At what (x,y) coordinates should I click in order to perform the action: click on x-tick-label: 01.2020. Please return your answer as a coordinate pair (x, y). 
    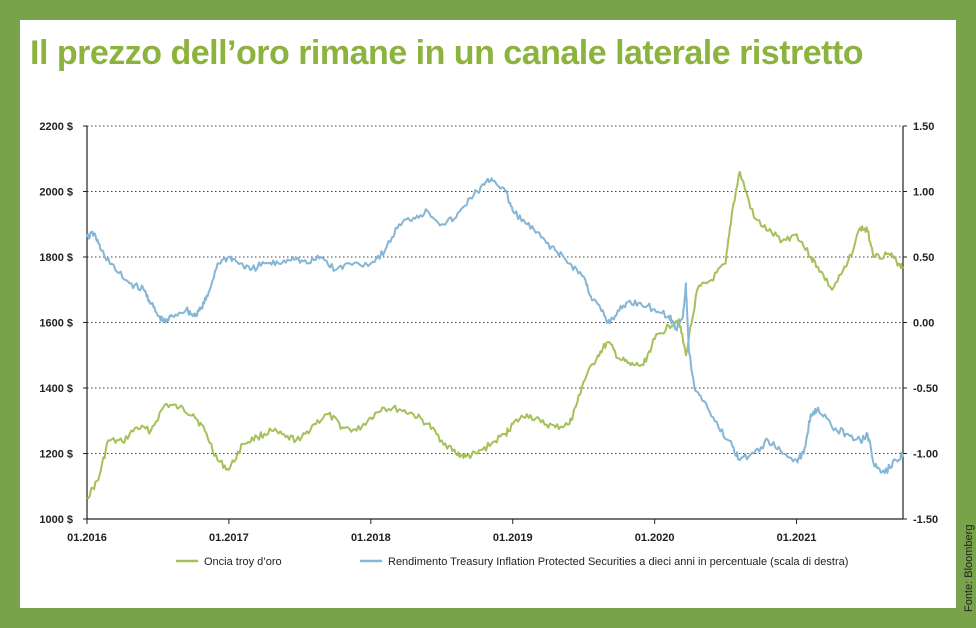
    Looking at the image, I should click on (655, 538).